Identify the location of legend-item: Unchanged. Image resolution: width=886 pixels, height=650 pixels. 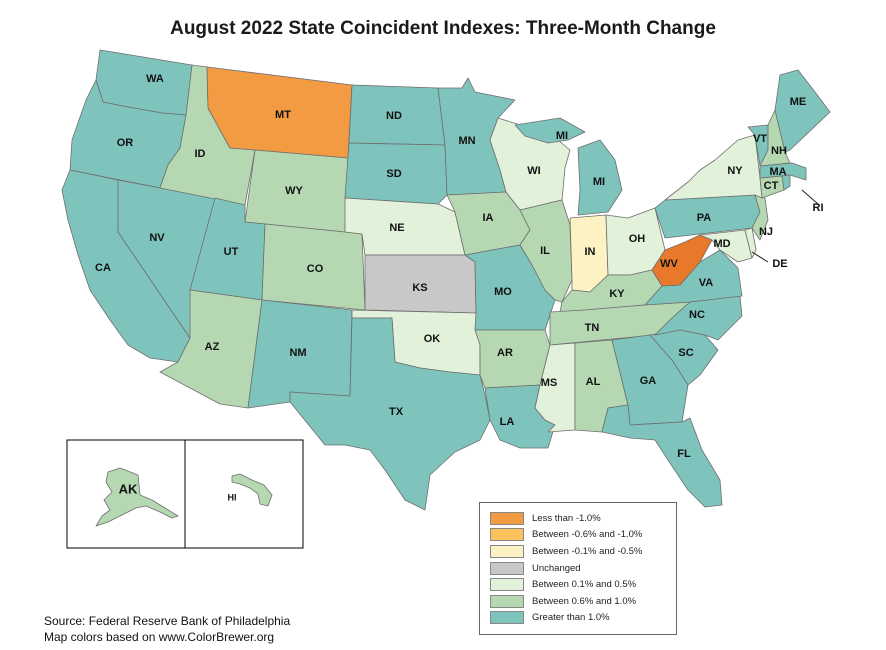
(583, 568).